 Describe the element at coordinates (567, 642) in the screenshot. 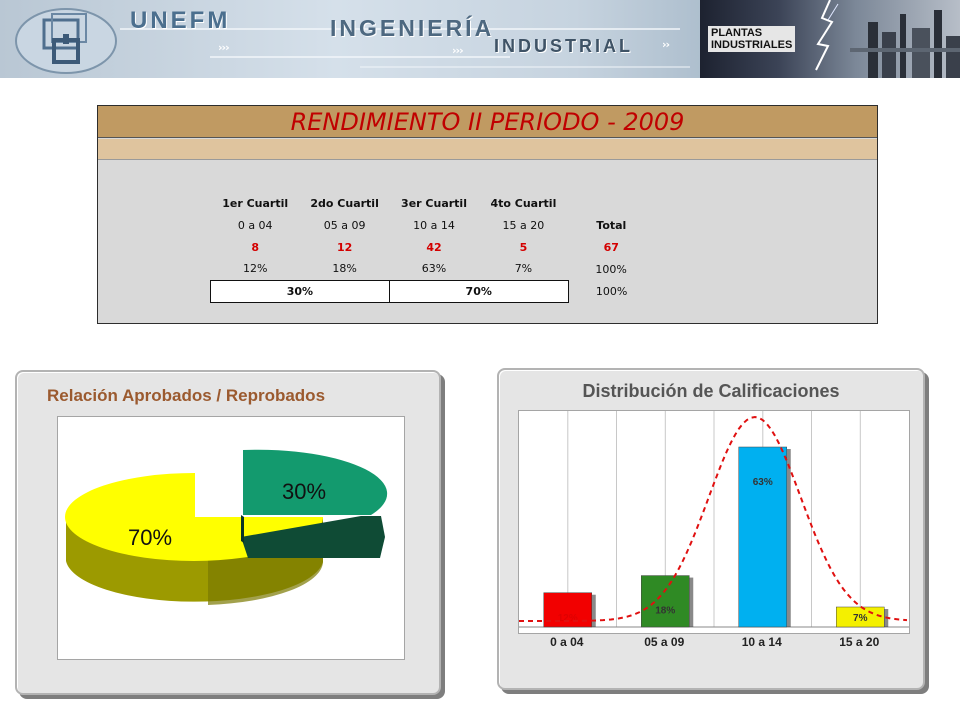

I see `x-tick-label: 0 a 04` at that location.